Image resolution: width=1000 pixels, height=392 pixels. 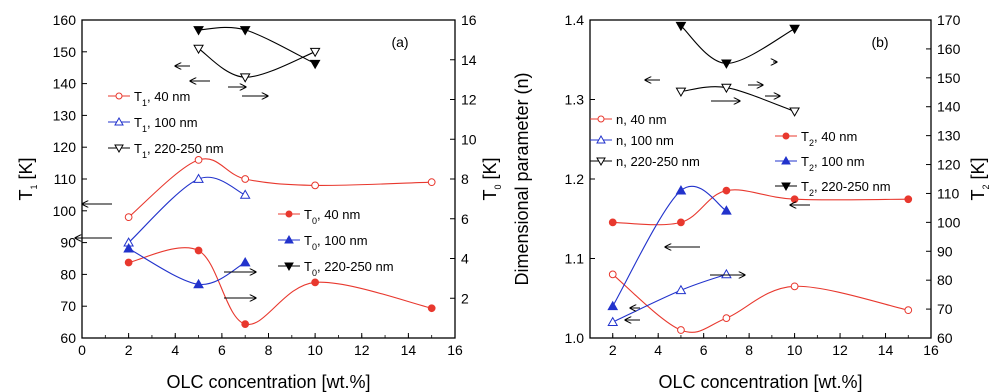 What do you see at coordinates (820, 163) in the screenshot?
I see `legend-entry: T2, 100 nm` at bounding box center [820, 163].